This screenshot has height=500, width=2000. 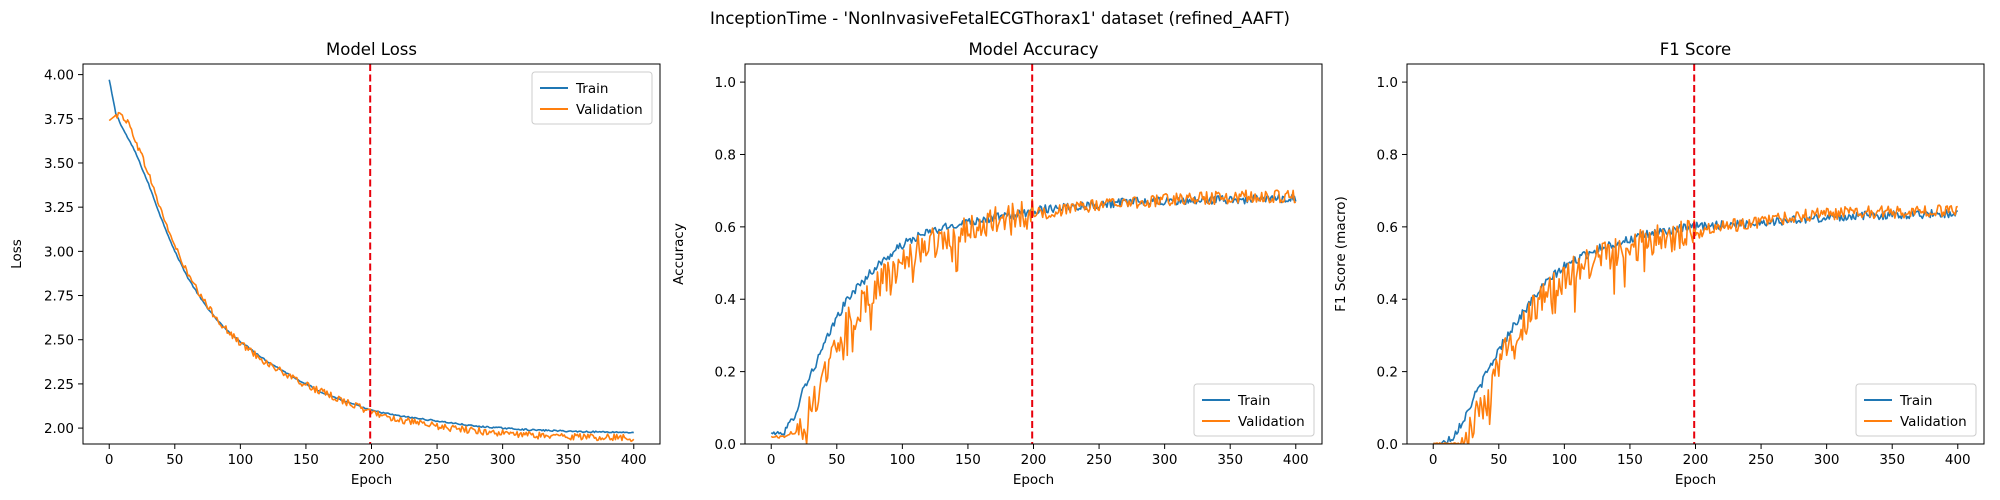 What do you see at coordinates (679, 254) in the screenshot?
I see `y-axis-label: Accuracy` at bounding box center [679, 254].